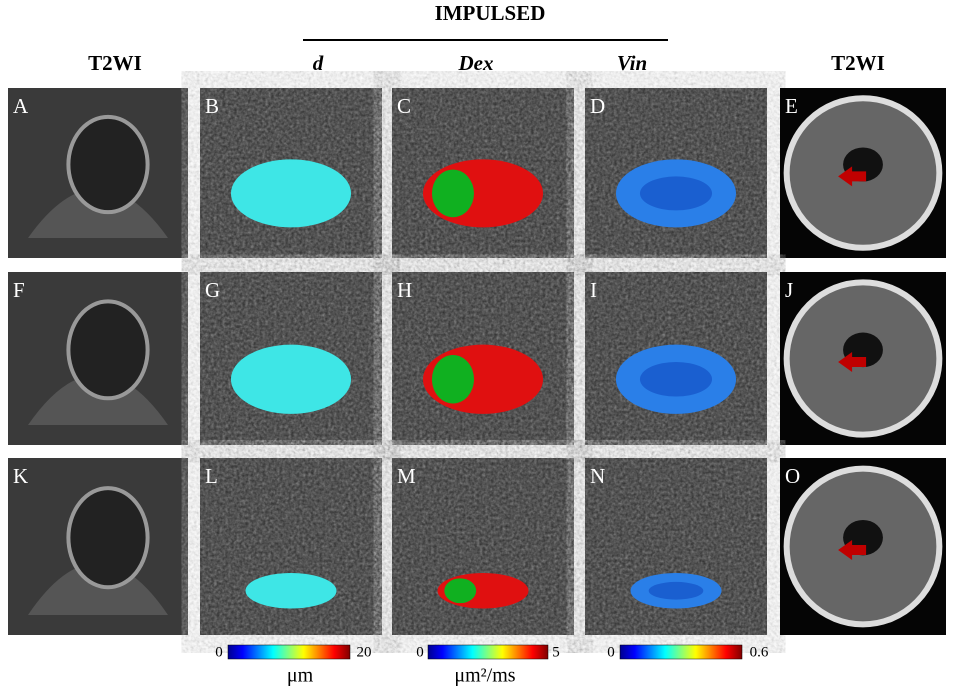 The width and height of the screenshot is (955, 693). What do you see at coordinates (21, 106) in the screenshot?
I see `panel-letter: A` at bounding box center [21, 106].